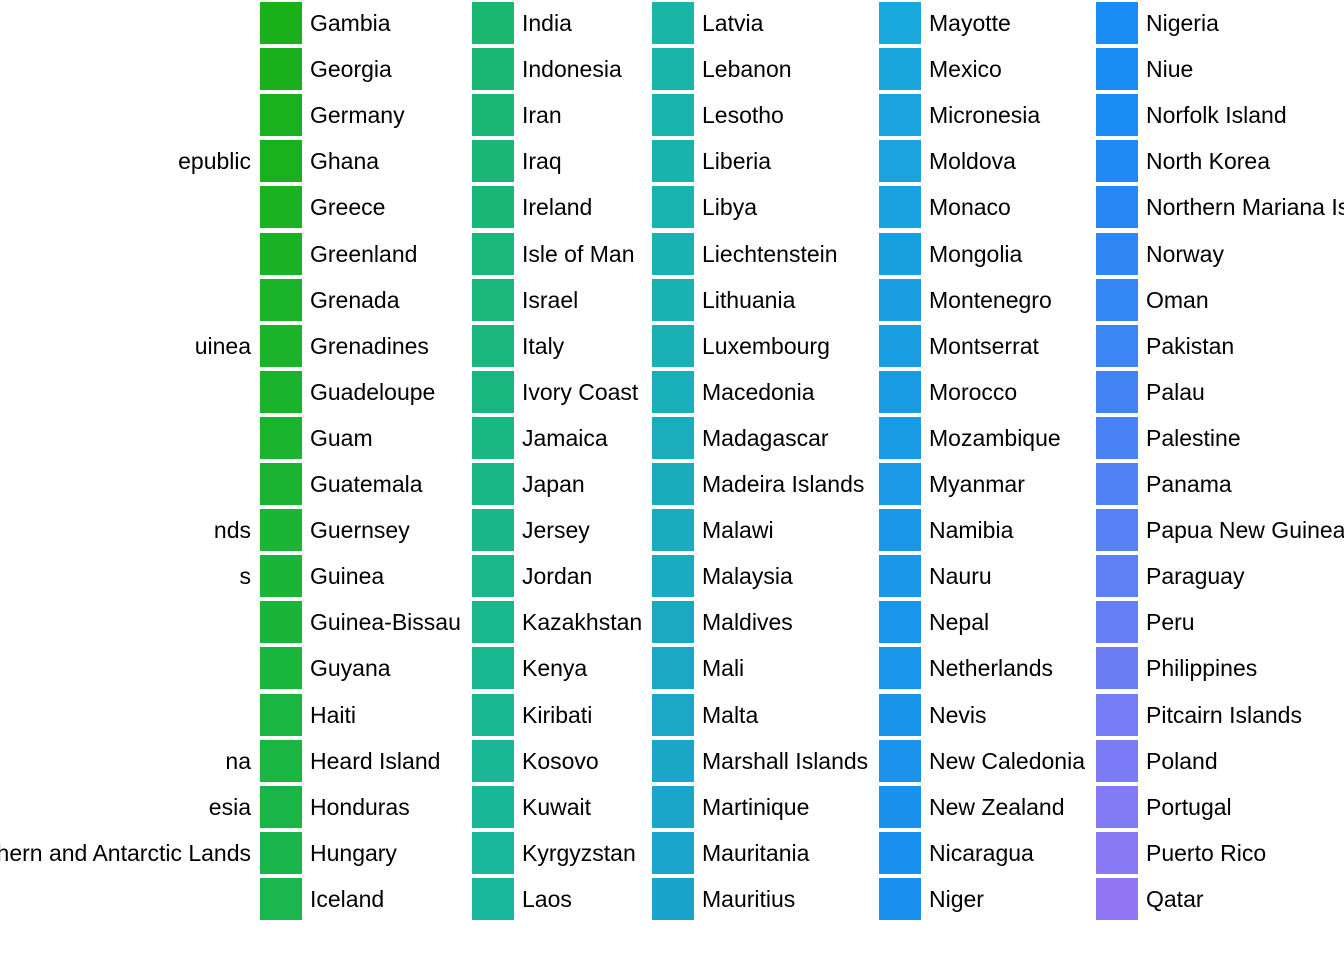 The width and height of the screenshot is (1344, 960). I want to click on legend-label: Libya, so click(729, 207).